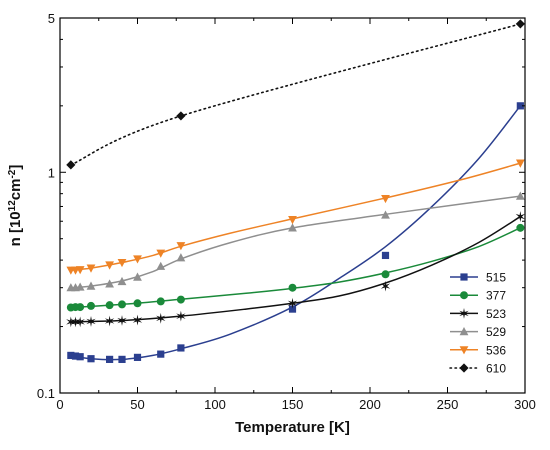 Image resolution: width=550 pixels, height=450 pixels. I want to click on legend-entry-515: 515, so click(478, 278).